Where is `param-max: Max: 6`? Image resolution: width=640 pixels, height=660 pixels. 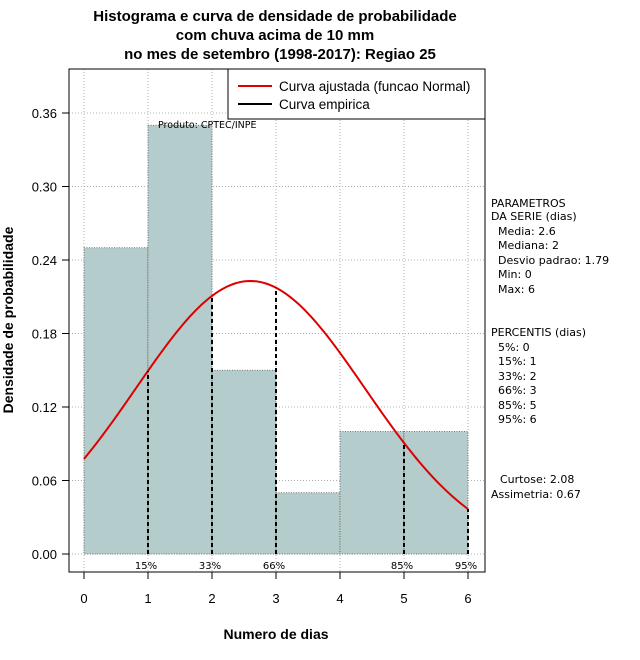 param-max: Max: 6 is located at coordinates (516, 289).